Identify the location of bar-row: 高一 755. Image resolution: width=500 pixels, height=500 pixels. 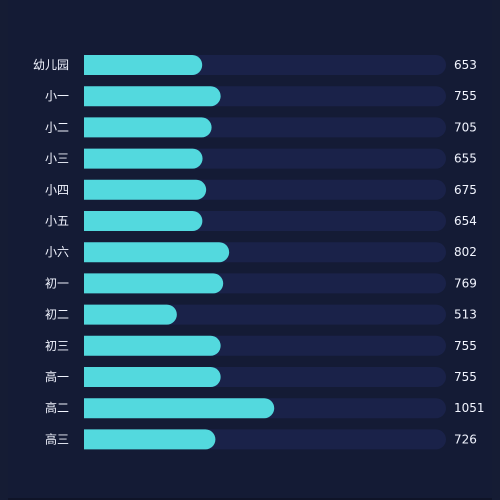
(261, 377).